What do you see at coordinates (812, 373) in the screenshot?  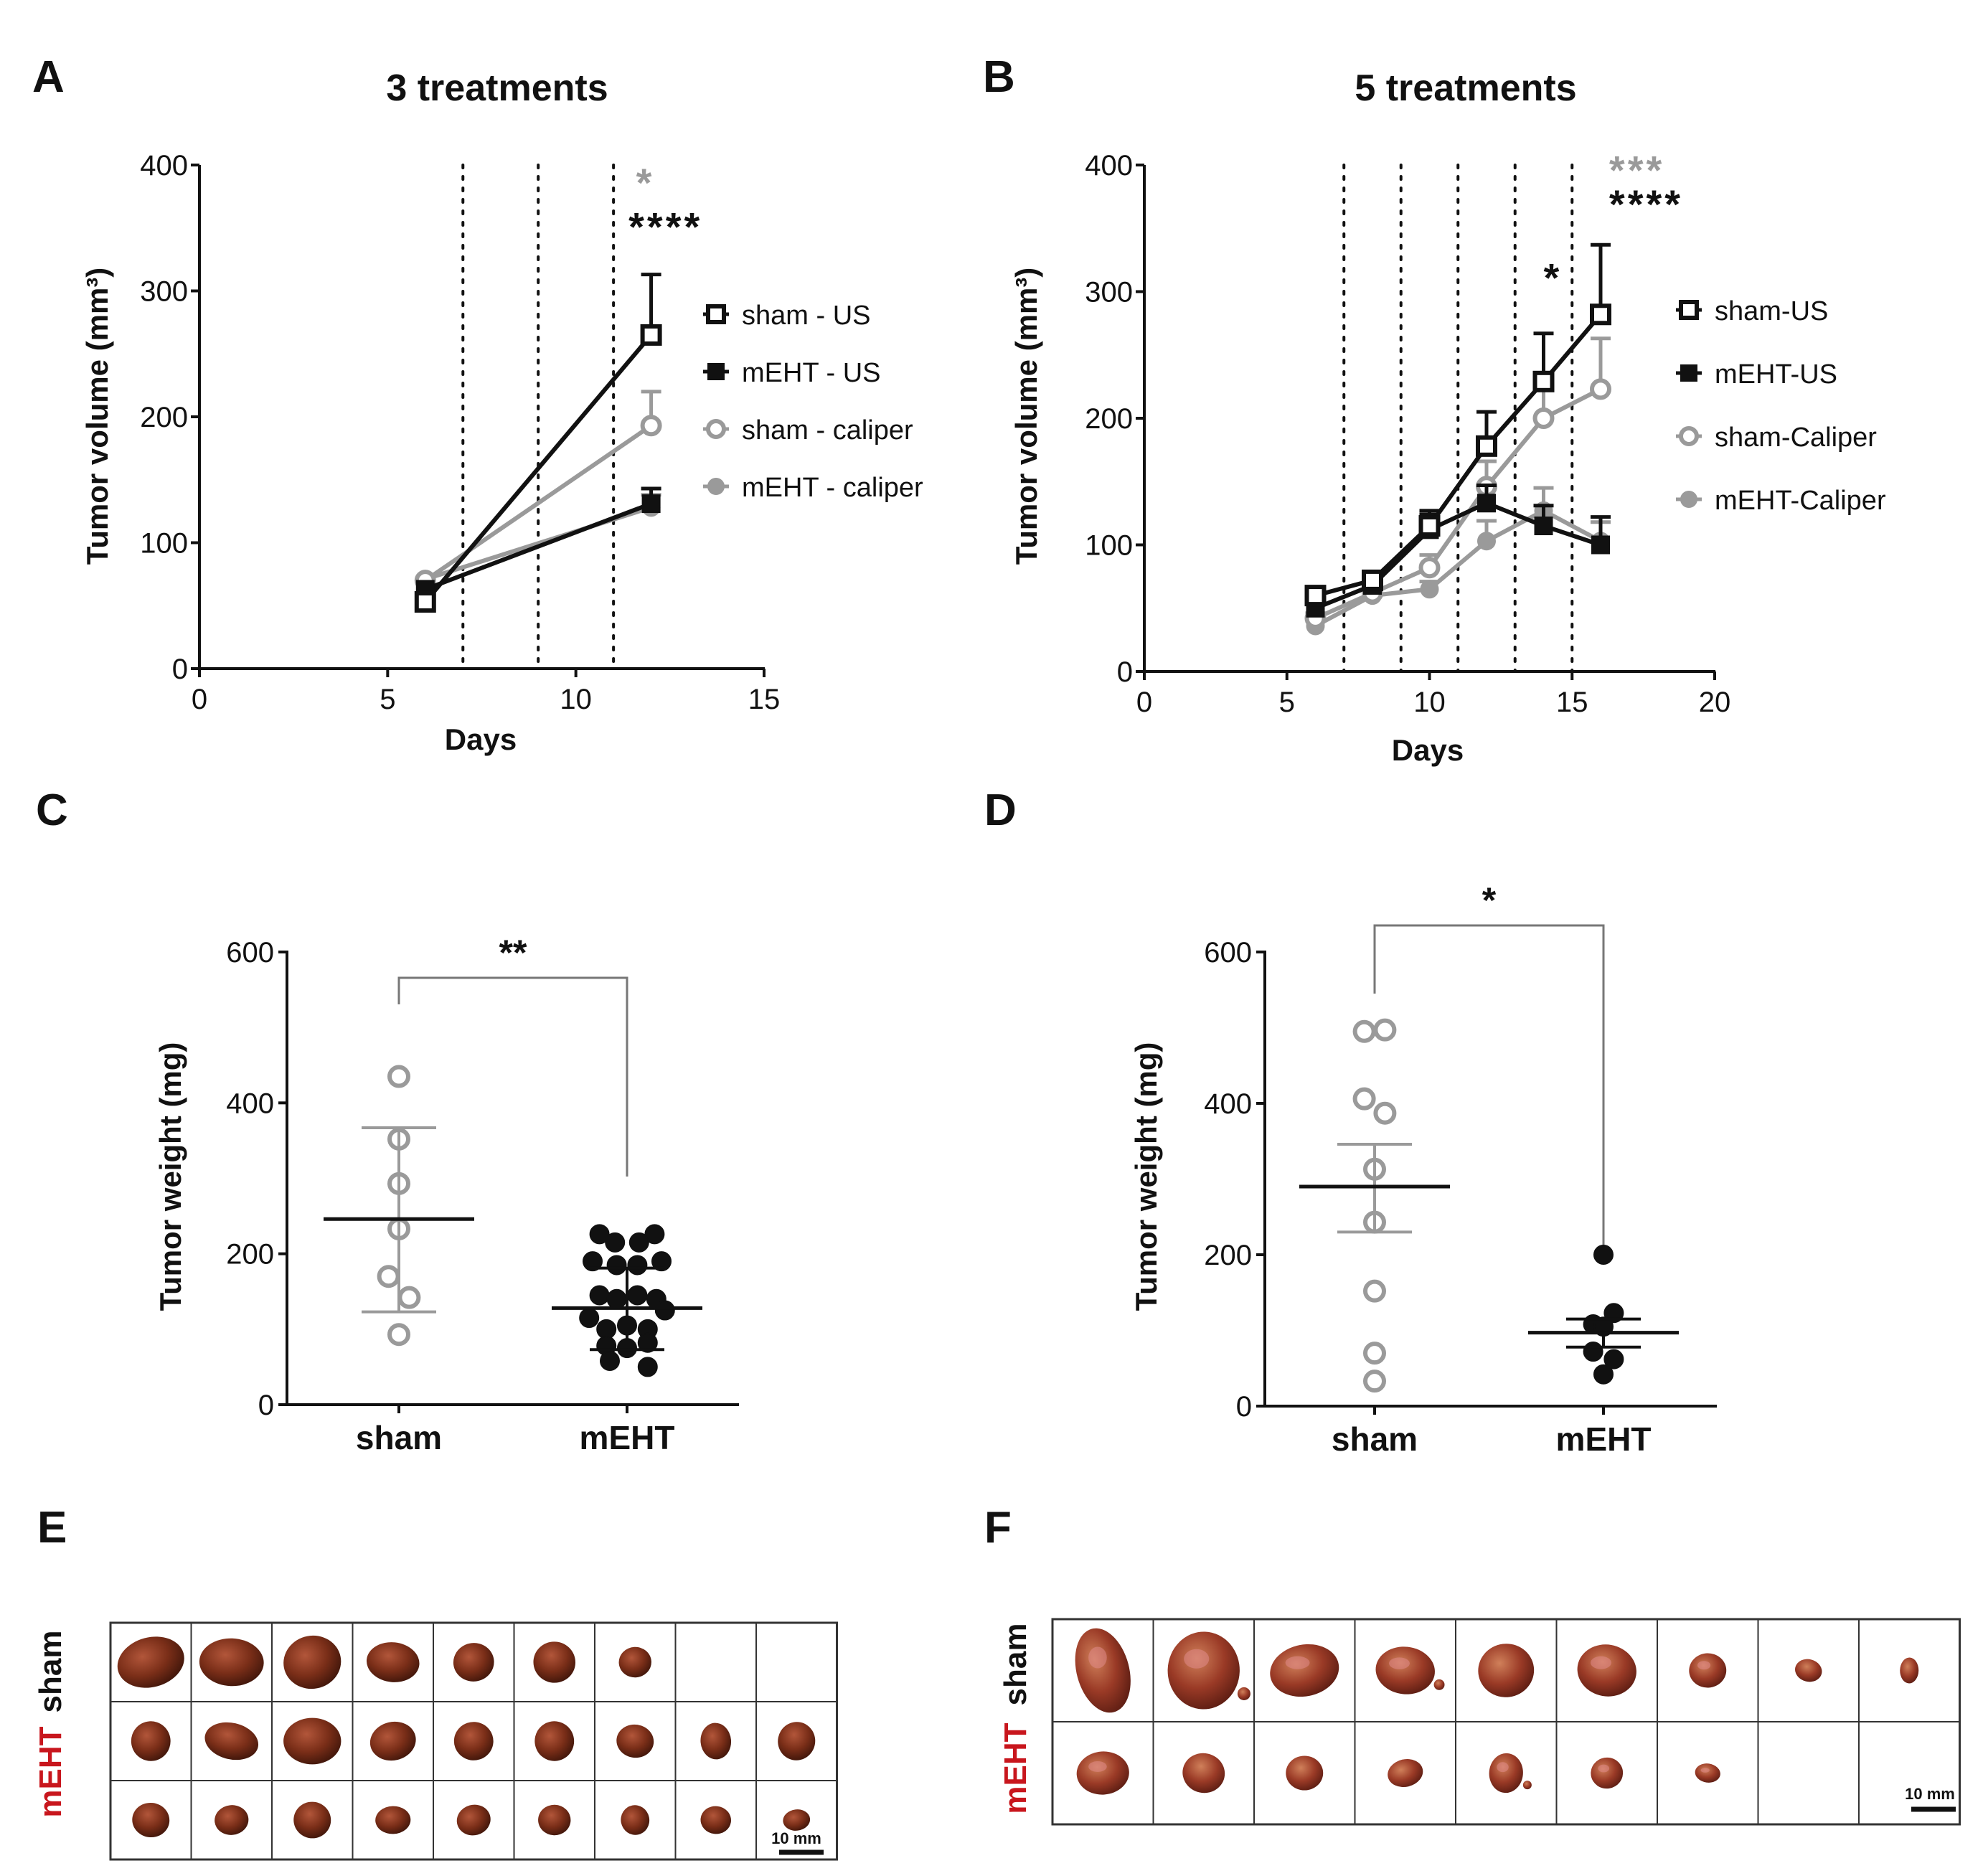 I see `legend-label: mEHT - US` at bounding box center [812, 373].